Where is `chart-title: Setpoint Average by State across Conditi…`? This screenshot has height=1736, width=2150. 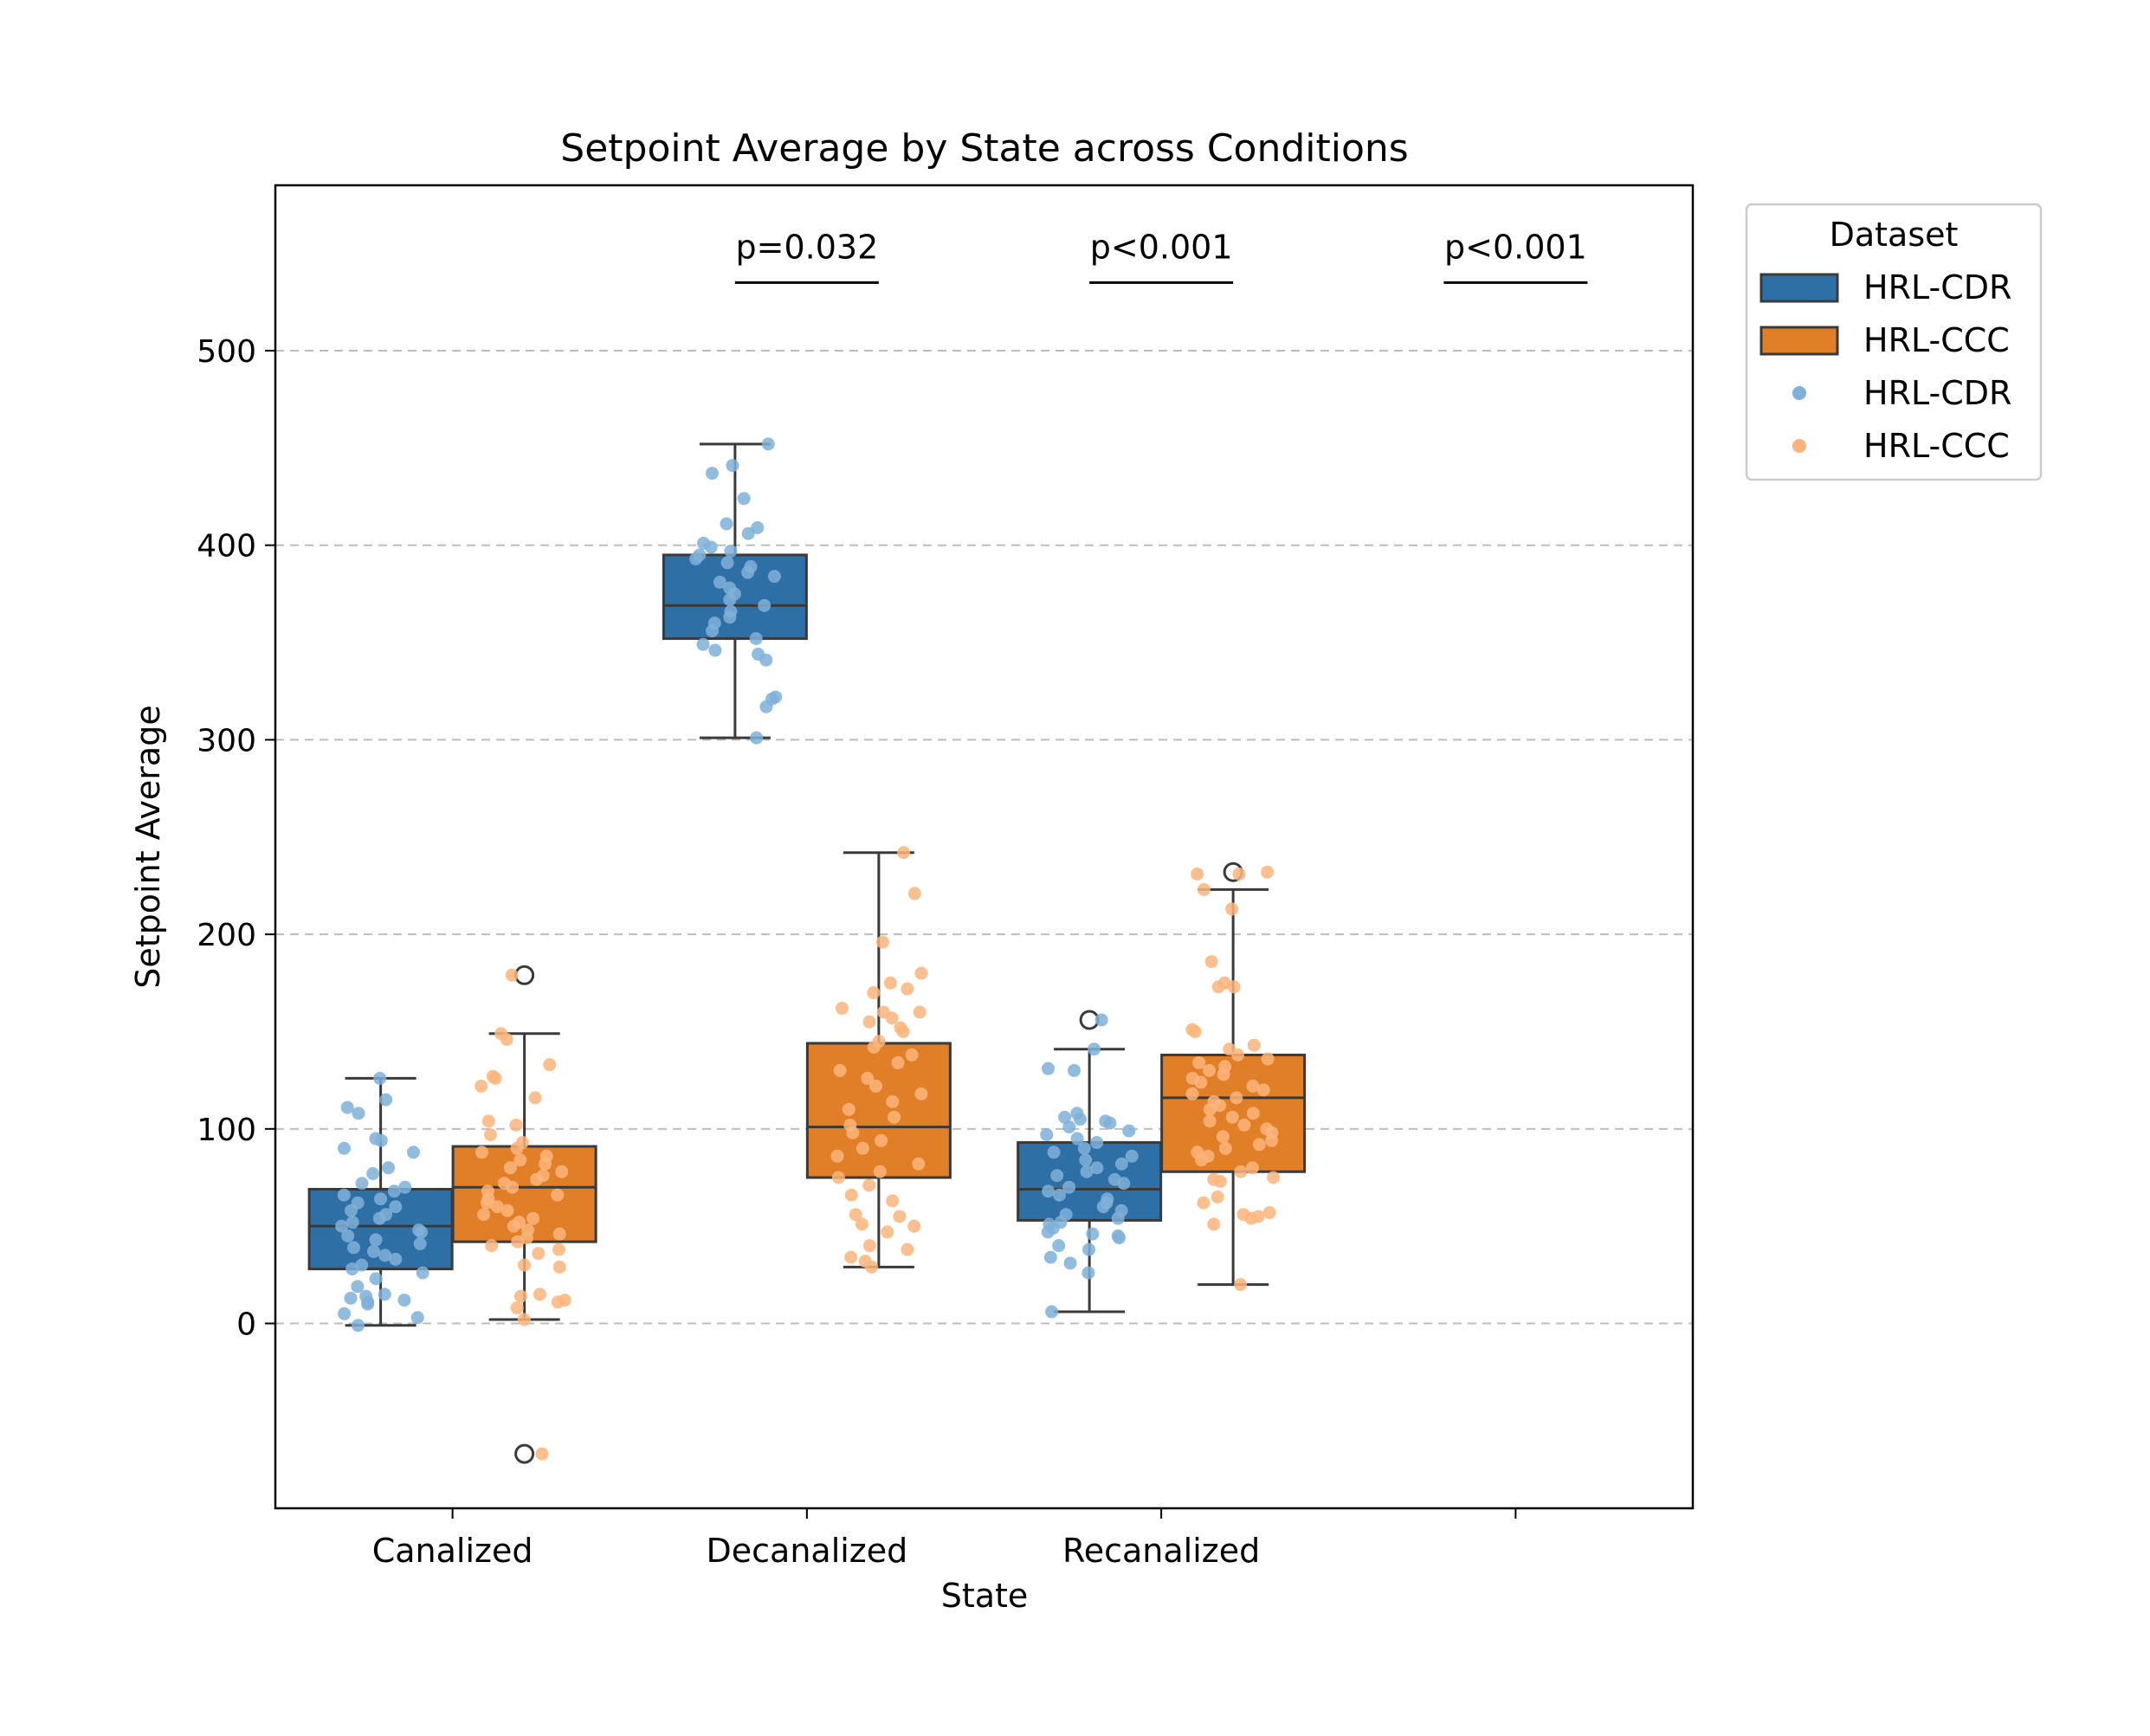 chart-title: Setpoint Average by State across Conditi… is located at coordinates (984, 148).